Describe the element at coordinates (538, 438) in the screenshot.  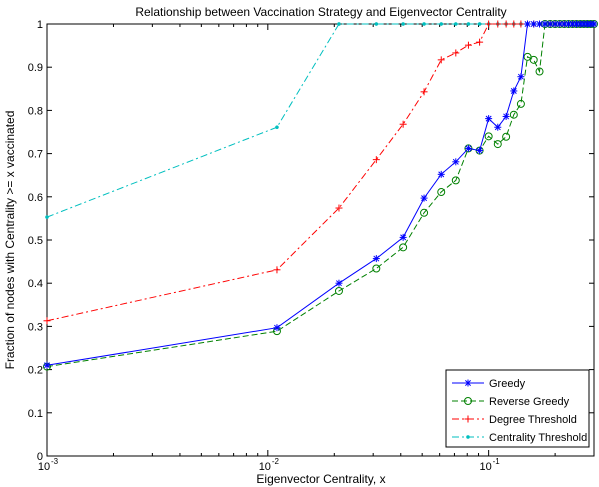
I see `legend-label: Centrality Threshold` at that location.